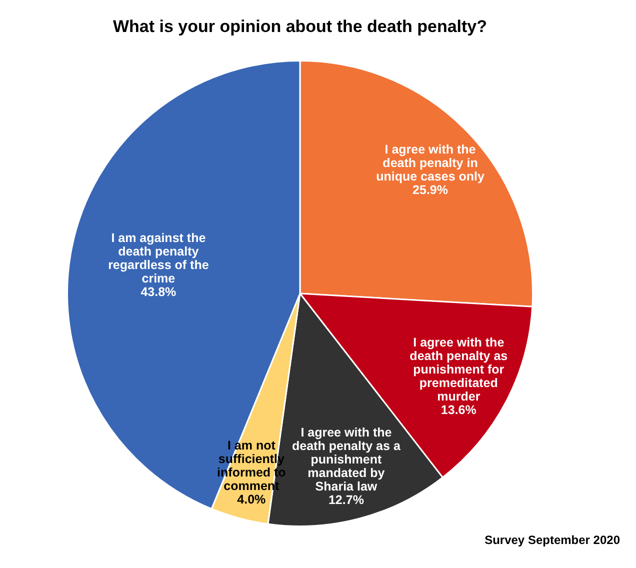 This screenshot has width=636, height=568. What do you see at coordinates (158, 258) in the screenshot?
I see `slice-label: I am against the death penalty regardless of the crime` at bounding box center [158, 258].